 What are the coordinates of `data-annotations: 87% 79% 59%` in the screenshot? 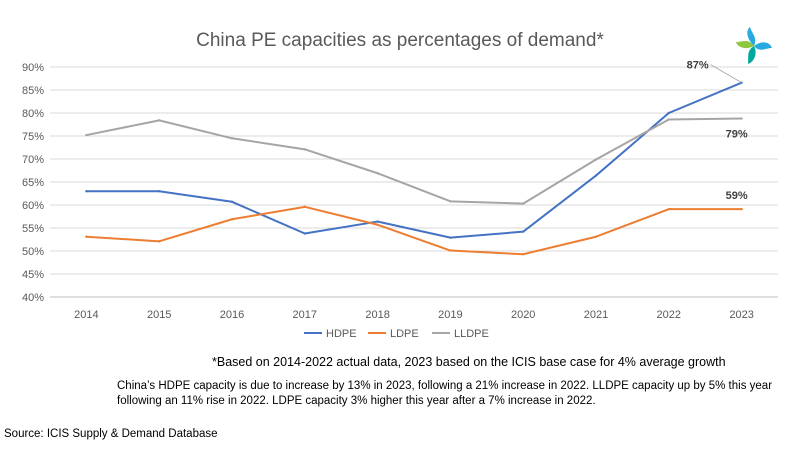 It's located at (717, 131).